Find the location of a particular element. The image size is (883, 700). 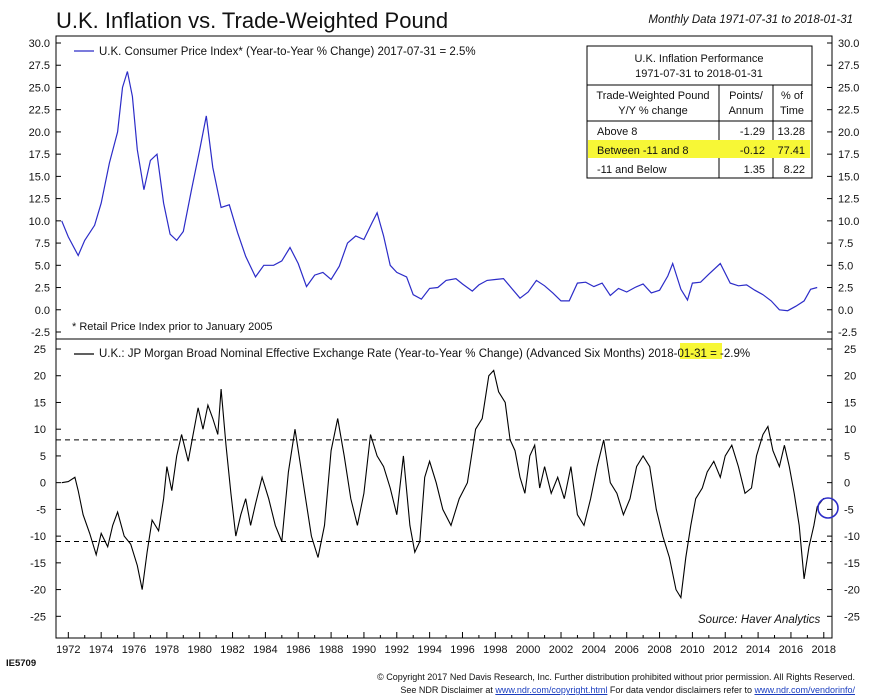

x-tick-label: 1972 is located at coordinates (68, 650).